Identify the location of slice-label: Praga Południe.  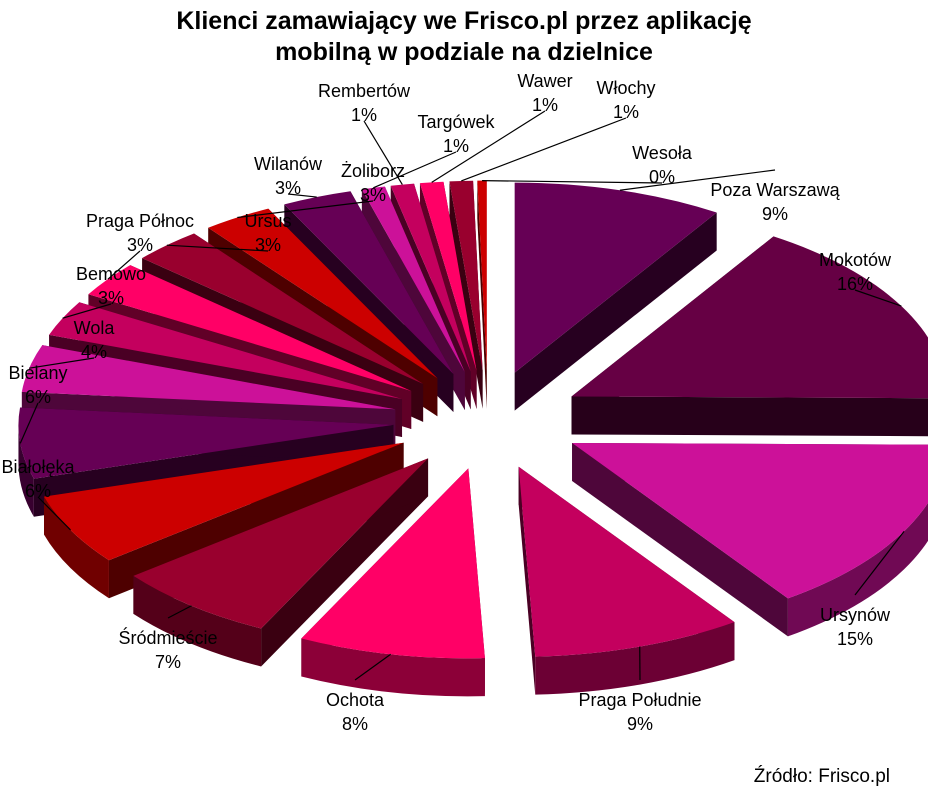
(639, 700).